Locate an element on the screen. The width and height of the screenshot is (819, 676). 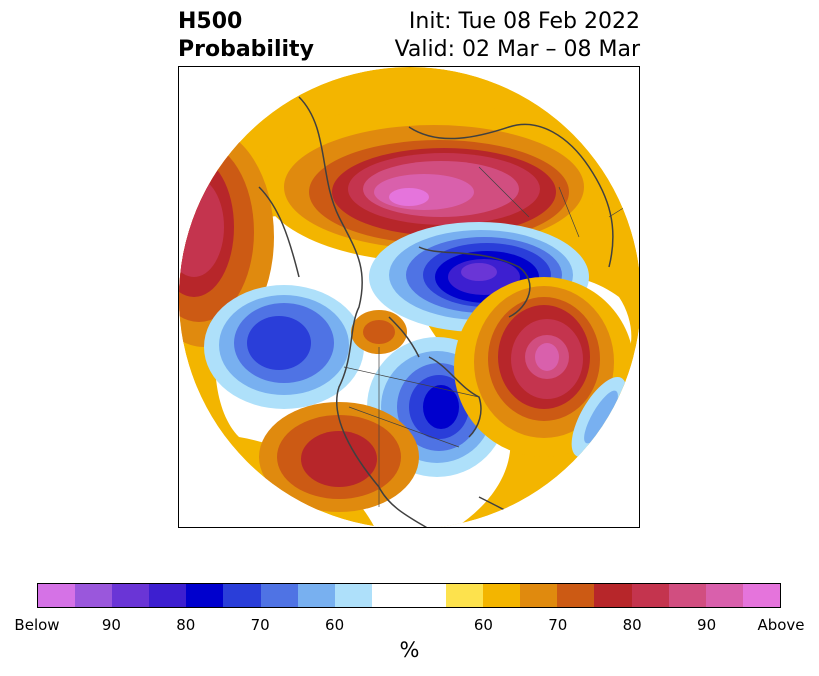
colorbar-tick-label: Below is located at coordinates (37, 625).